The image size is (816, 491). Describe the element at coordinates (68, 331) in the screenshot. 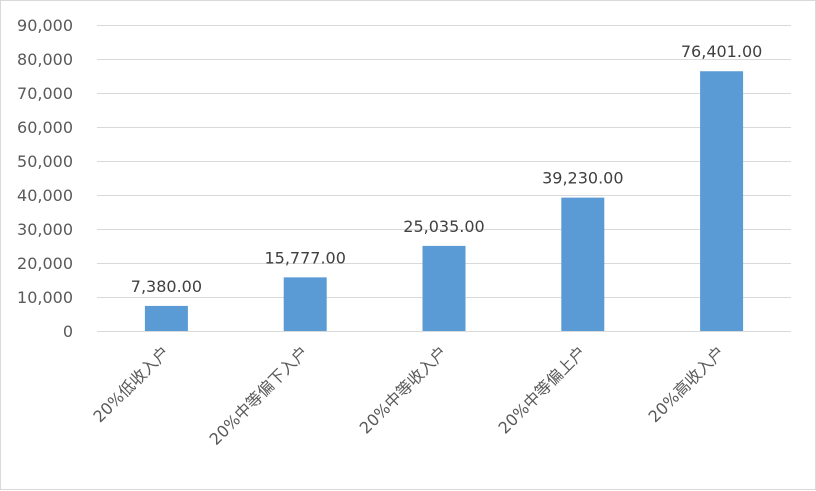

I see `y-tick-label: 0` at that location.